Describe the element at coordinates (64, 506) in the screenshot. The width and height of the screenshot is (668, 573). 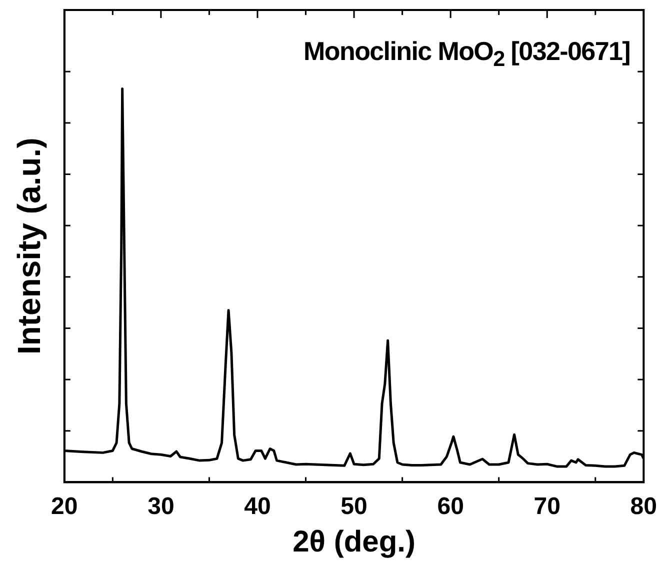
I see `x-tick-label: 20` at that location.